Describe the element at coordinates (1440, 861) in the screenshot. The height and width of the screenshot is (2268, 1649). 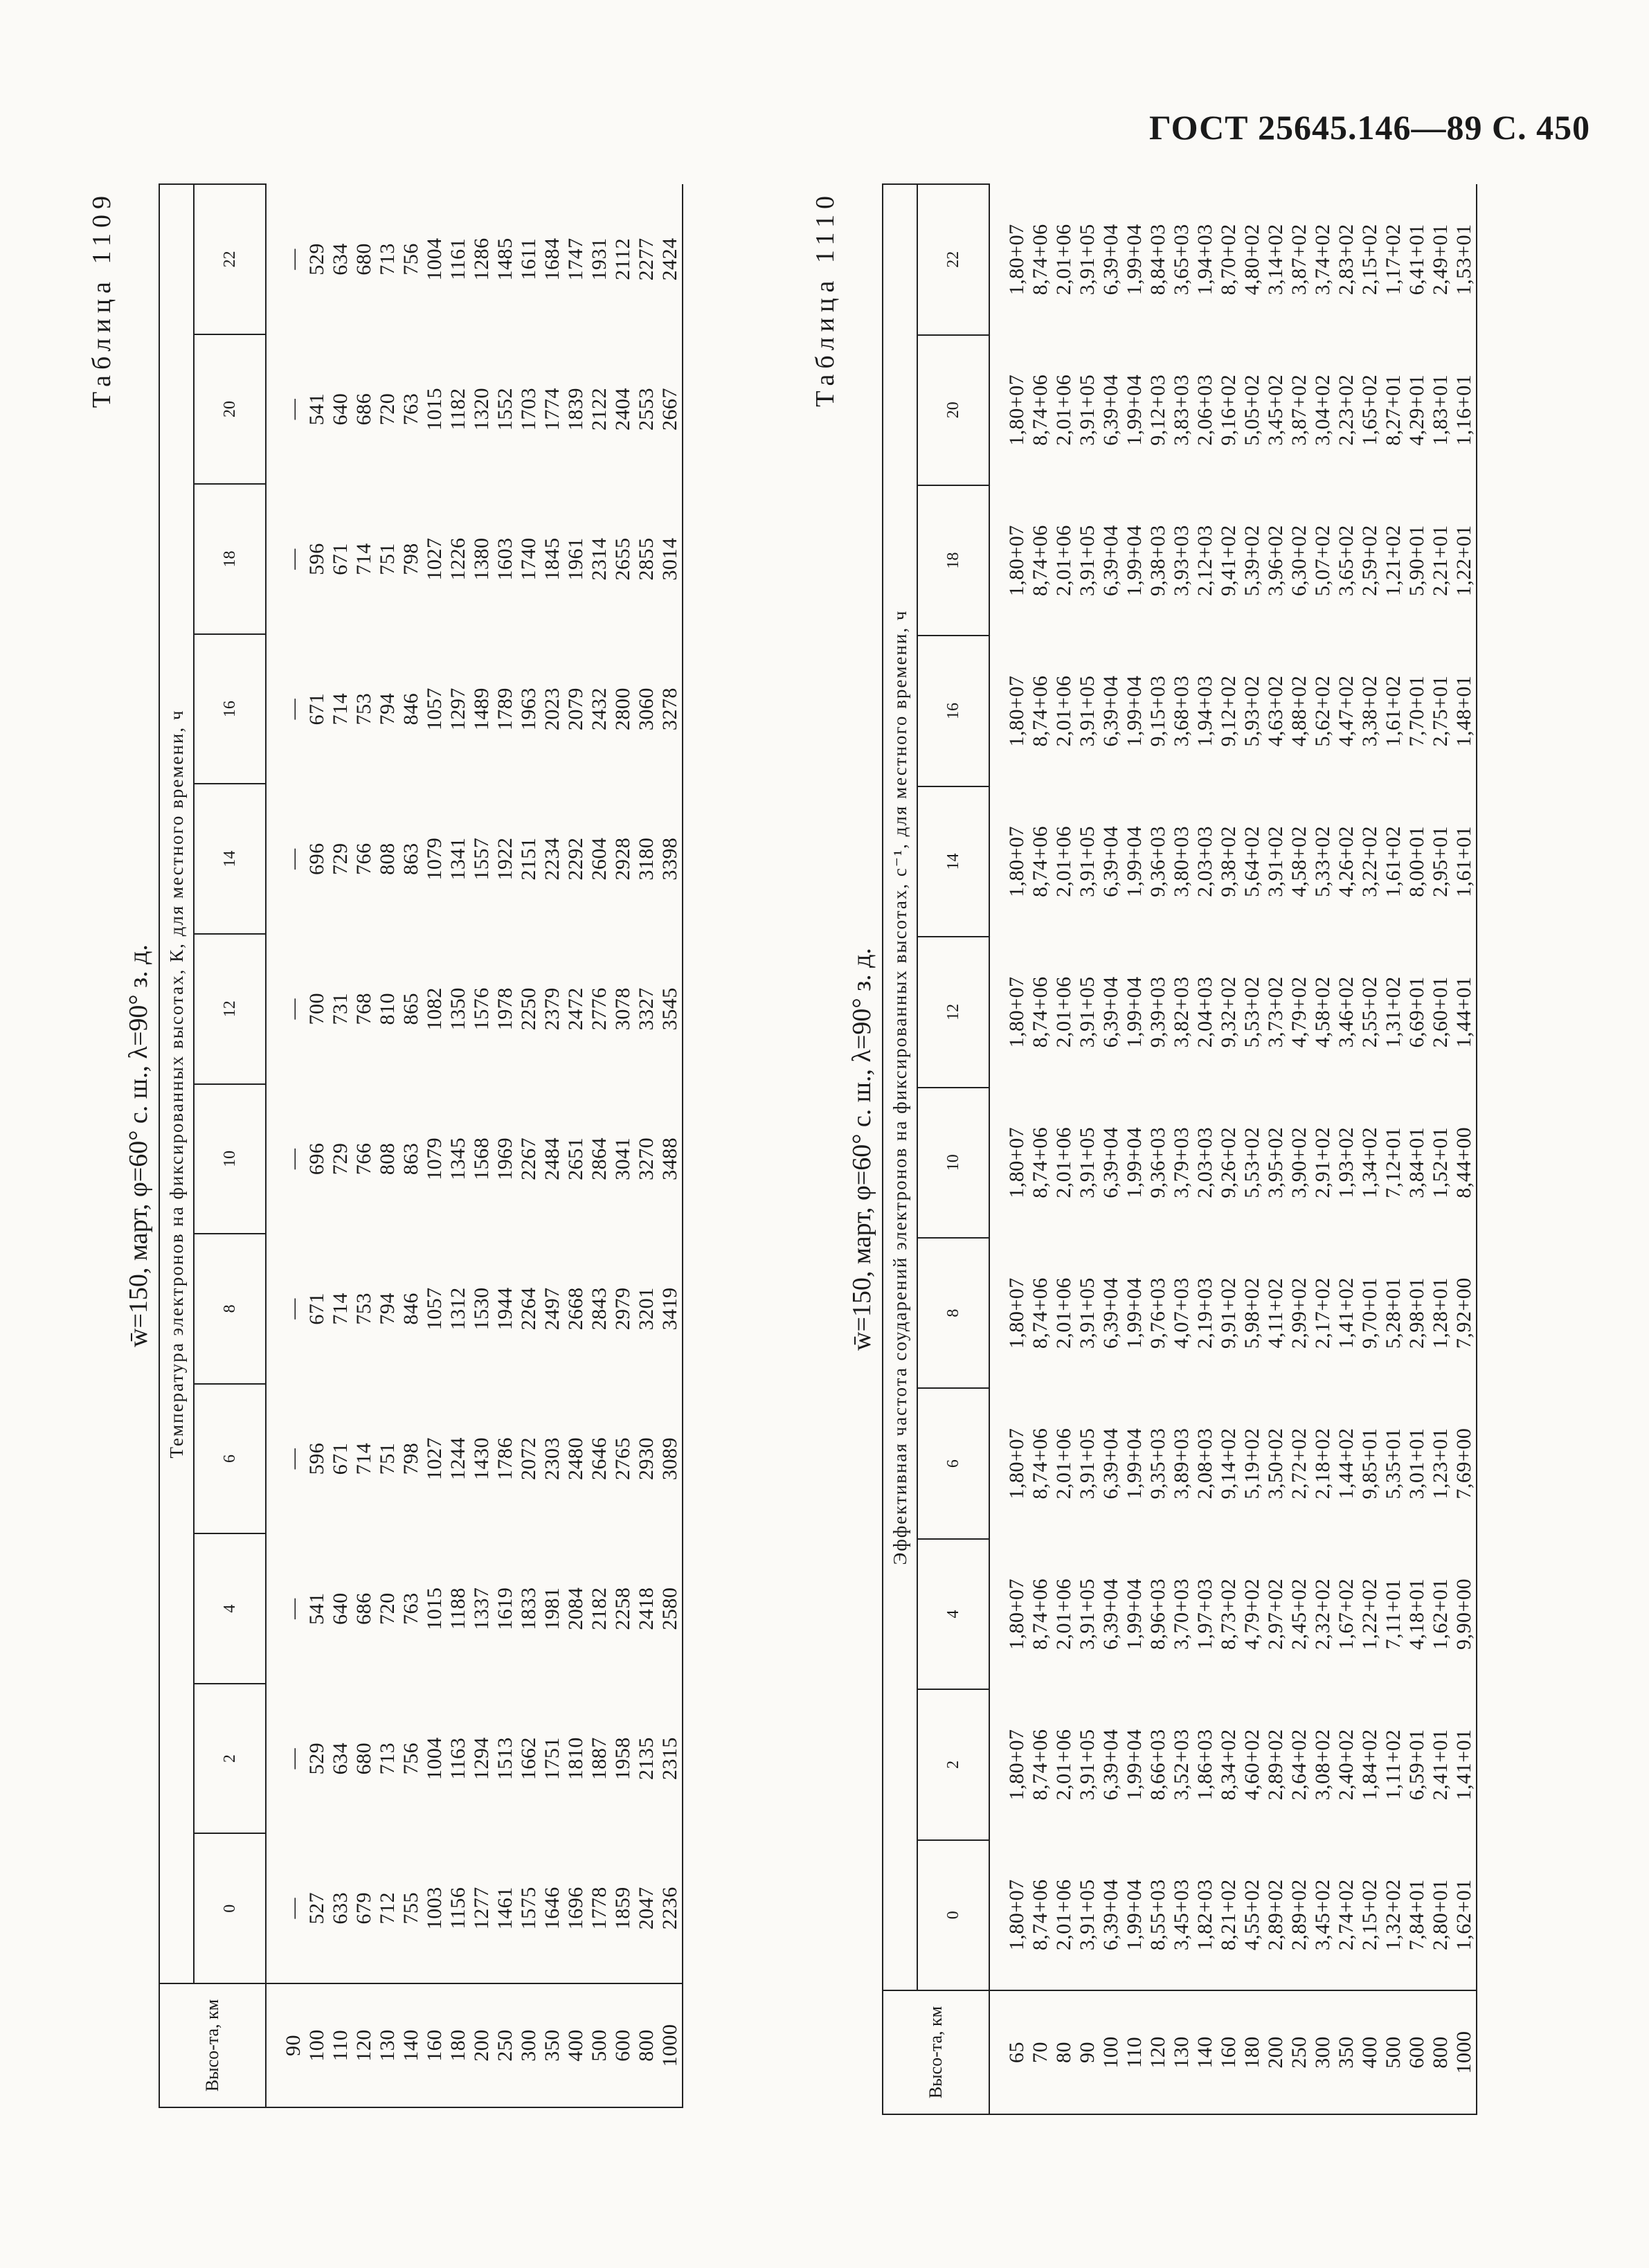
I see `value-cell: 2,95+01` at that location.